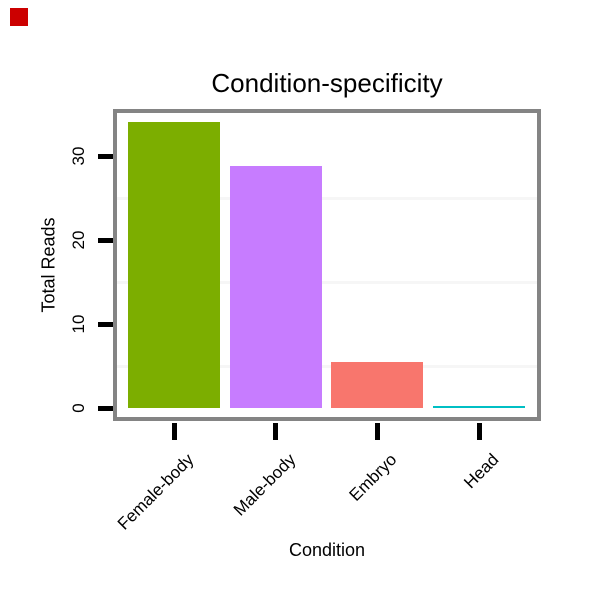 This screenshot has height=600, width=600. What do you see at coordinates (78, 324) in the screenshot?
I see `y-tick-label: 10` at bounding box center [78, 324].